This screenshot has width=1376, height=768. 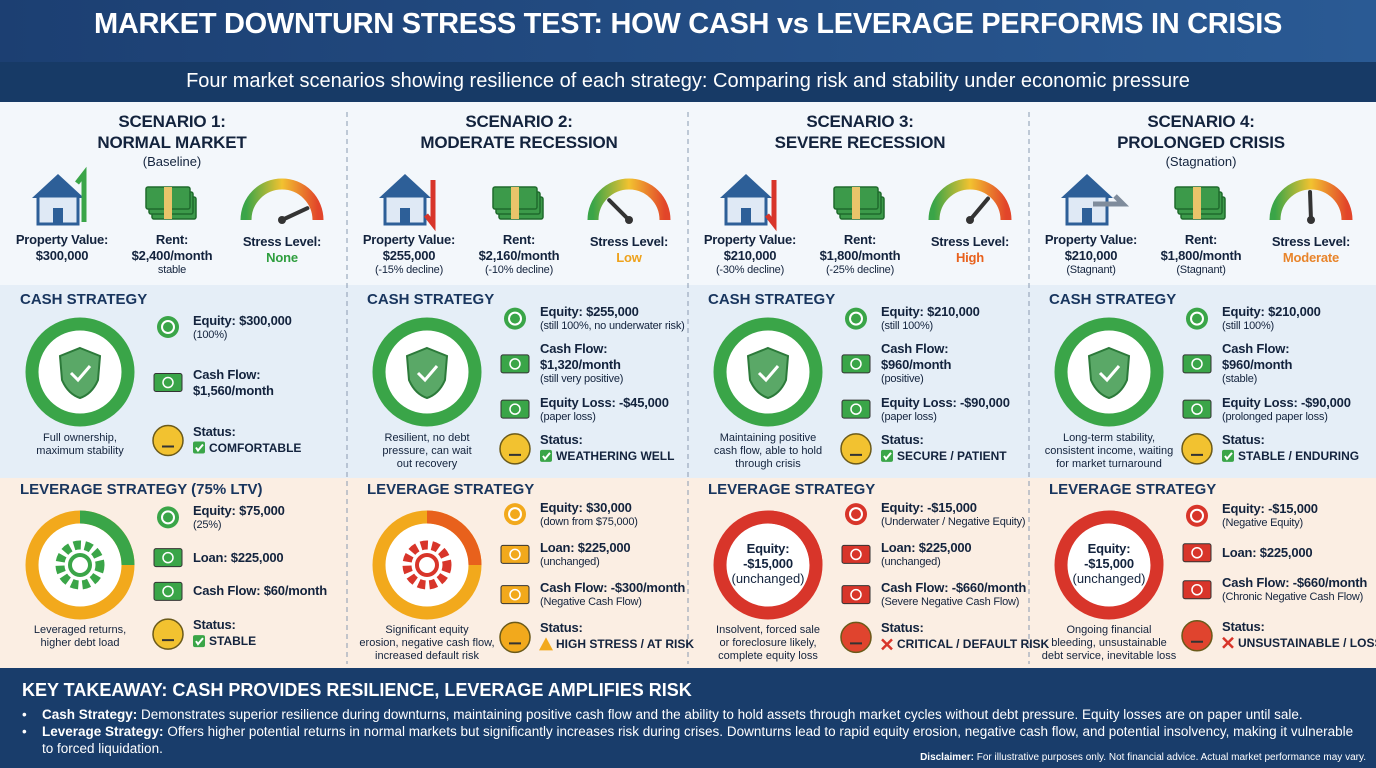 I want to click on scenario-name: PROLONGED CRISIS, so click(x=1201, y=142).